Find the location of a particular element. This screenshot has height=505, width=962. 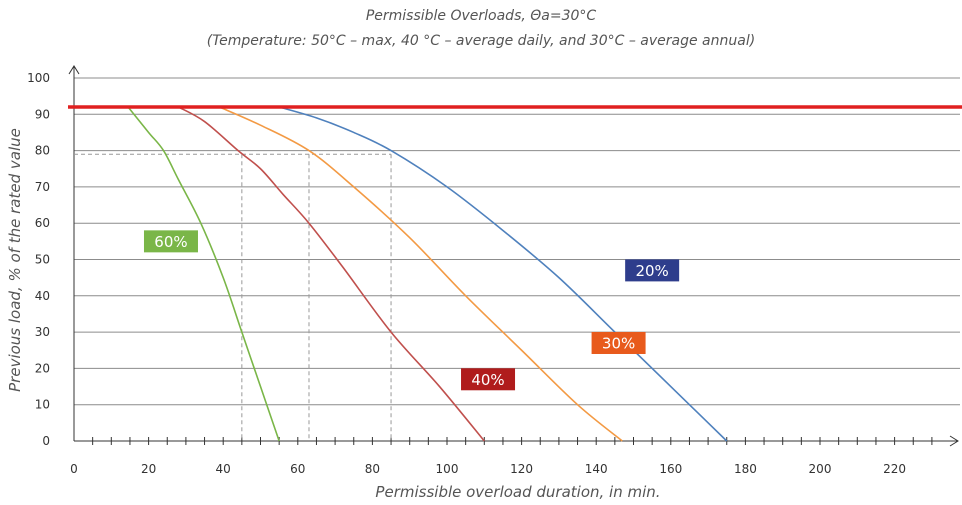

x-tick-label-220: 220 is located at coordinates (894, 469).